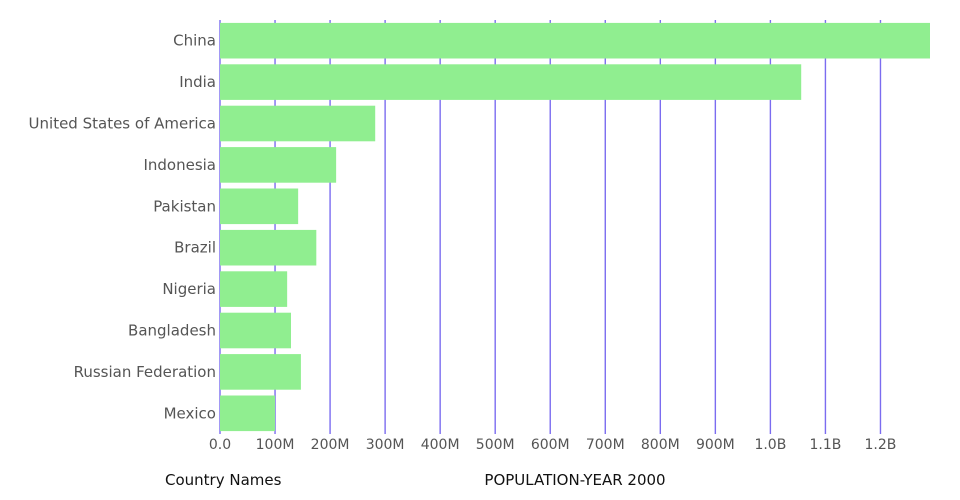  I want to click on category-label: United States of America, so click(122, 124).